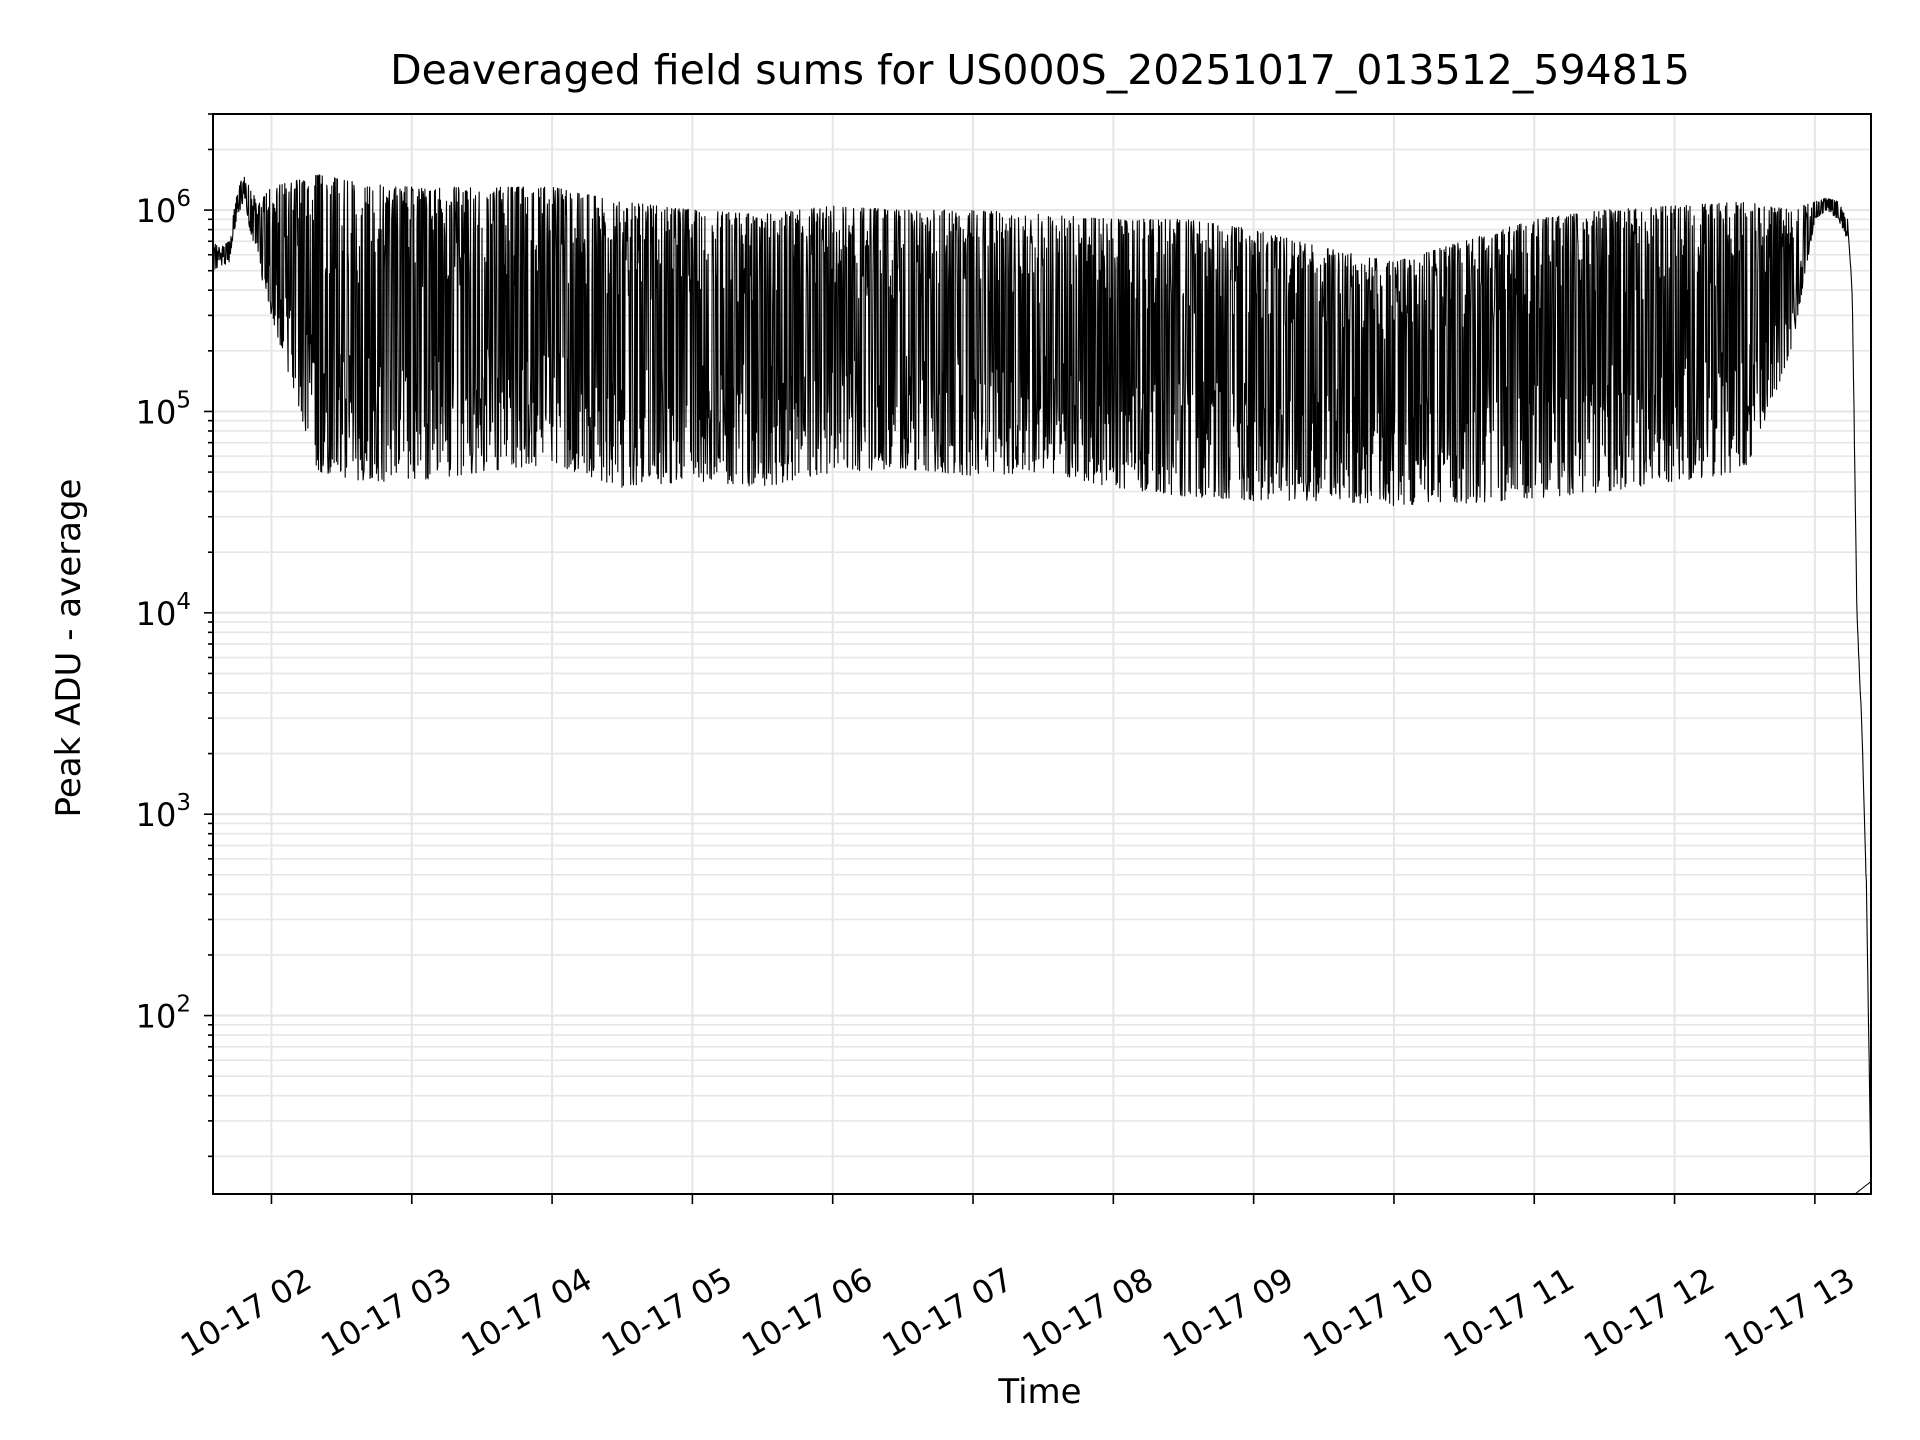 This screenshot has height=1440, width=1920. I want to click on x-tick-label: 10-17 02, so click(246, 1312).